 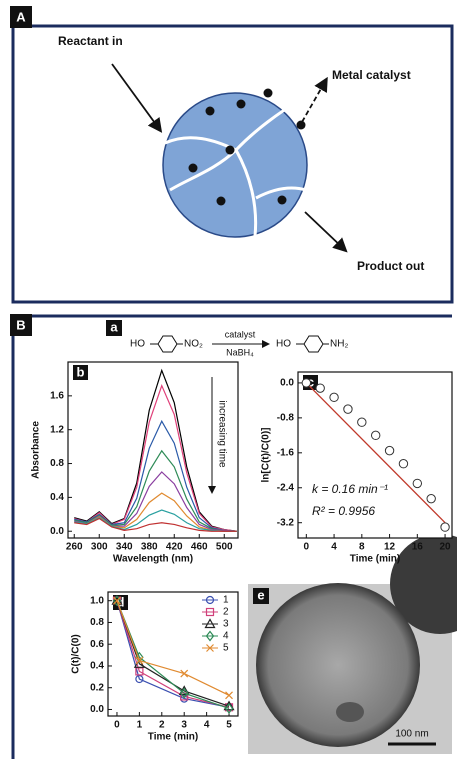 What do you see at coordinates (97, 666) in the screenshot?
I see `y-tick-label: 0.4` at bounding box center [97, 666].